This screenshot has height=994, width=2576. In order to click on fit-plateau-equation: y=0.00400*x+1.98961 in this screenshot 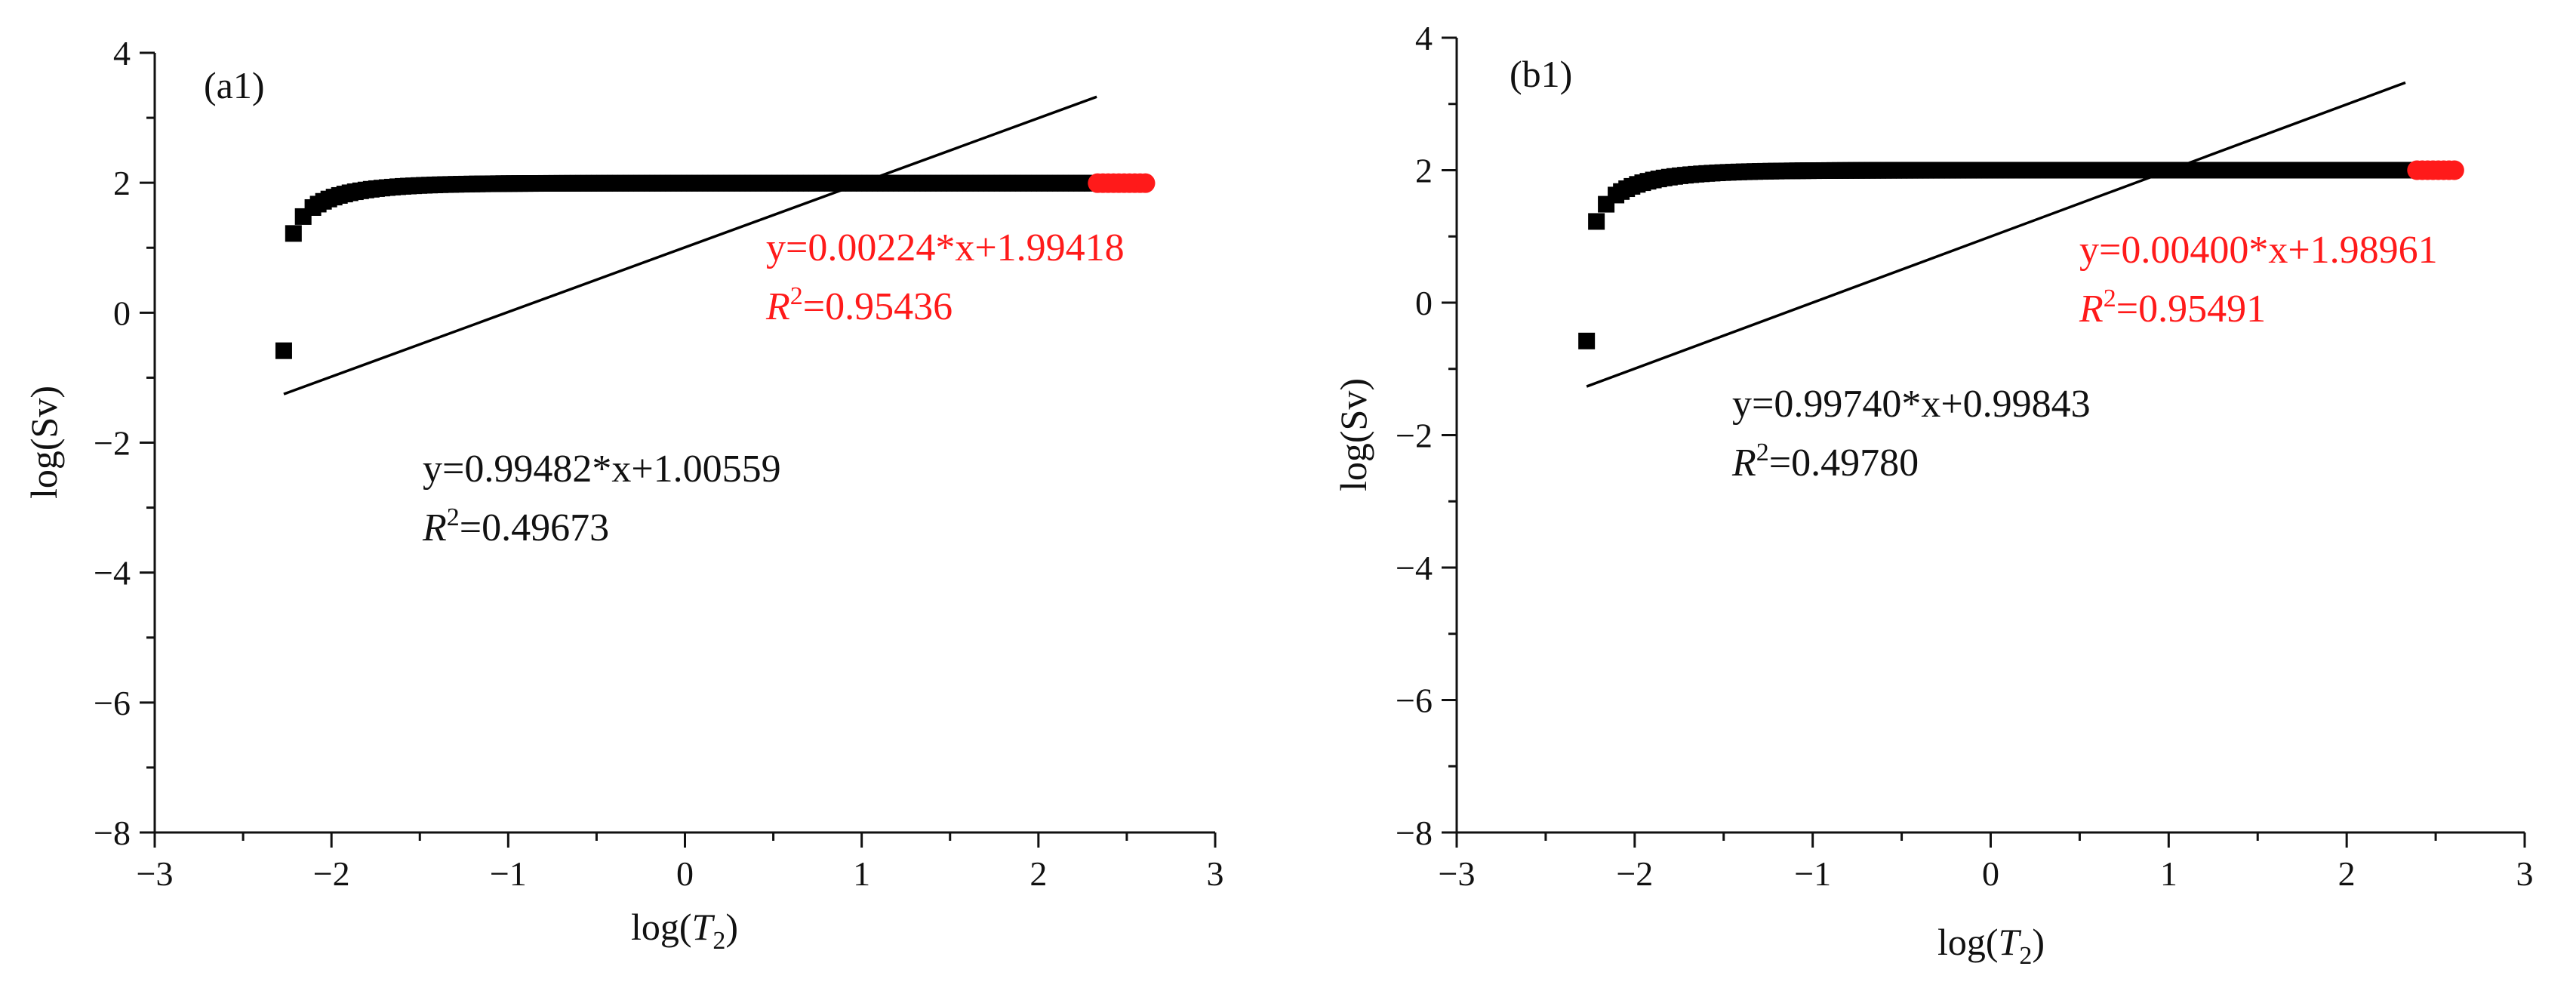, I will do `click(2258, 251)`.